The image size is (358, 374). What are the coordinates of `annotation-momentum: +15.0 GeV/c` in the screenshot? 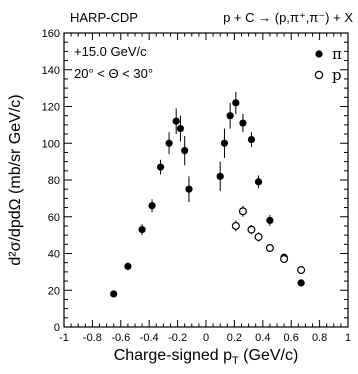 It's located at (110, 51).